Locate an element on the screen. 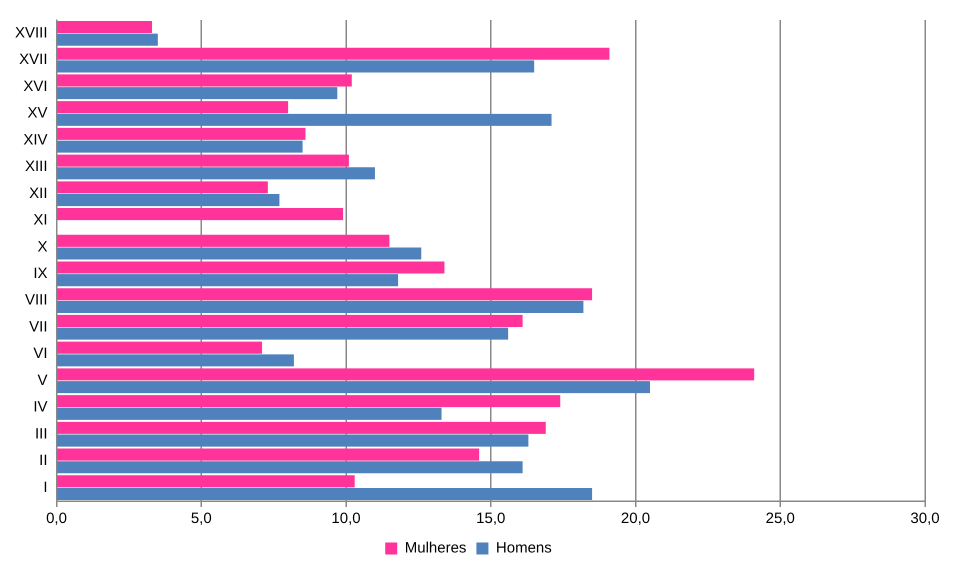 This screenshot has width=953, height=574. legend-label: Homens is located at coordinates (524, 548).